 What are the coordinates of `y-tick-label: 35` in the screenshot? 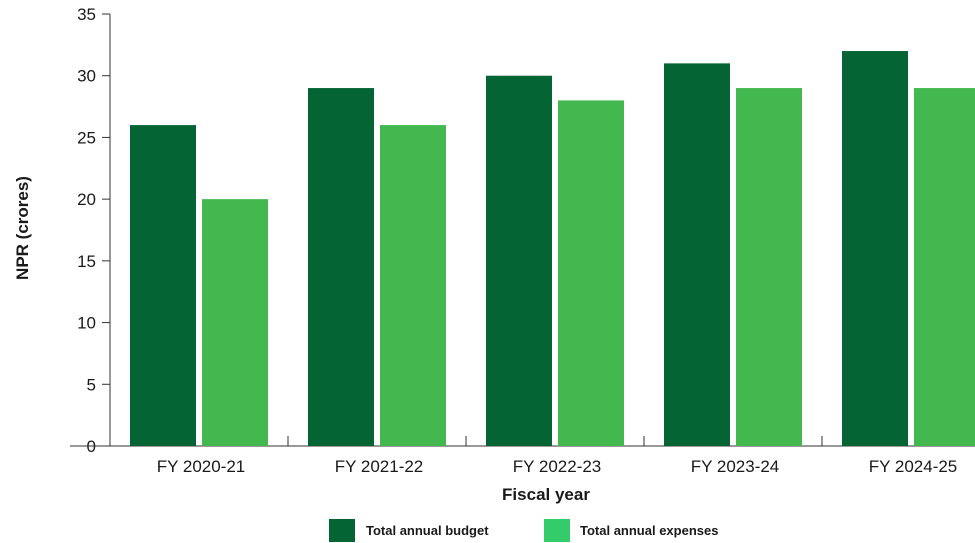 It's located at (86, 14).